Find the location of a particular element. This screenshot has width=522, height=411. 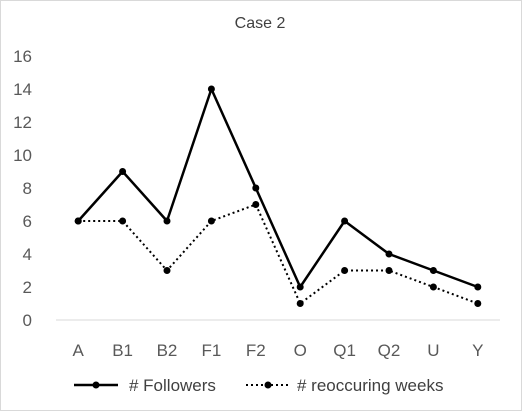

x-tick-label: Q2 is located at coordinates (389, 350).